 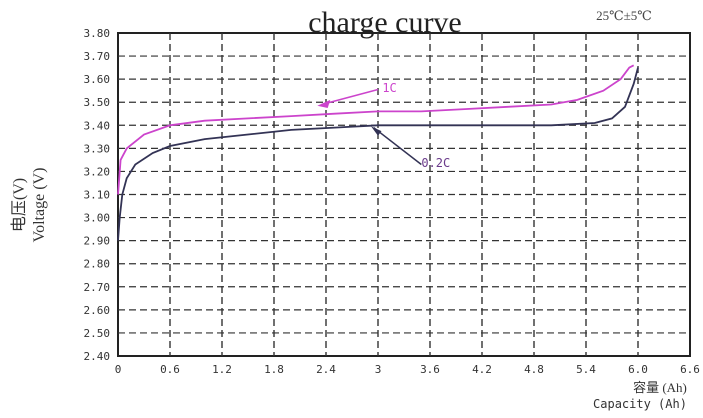 What do you see at coordinates (435, 163) in the screenshot?
I see `annotation-0-2c: 0.2C` at bounding box center [435, 163].